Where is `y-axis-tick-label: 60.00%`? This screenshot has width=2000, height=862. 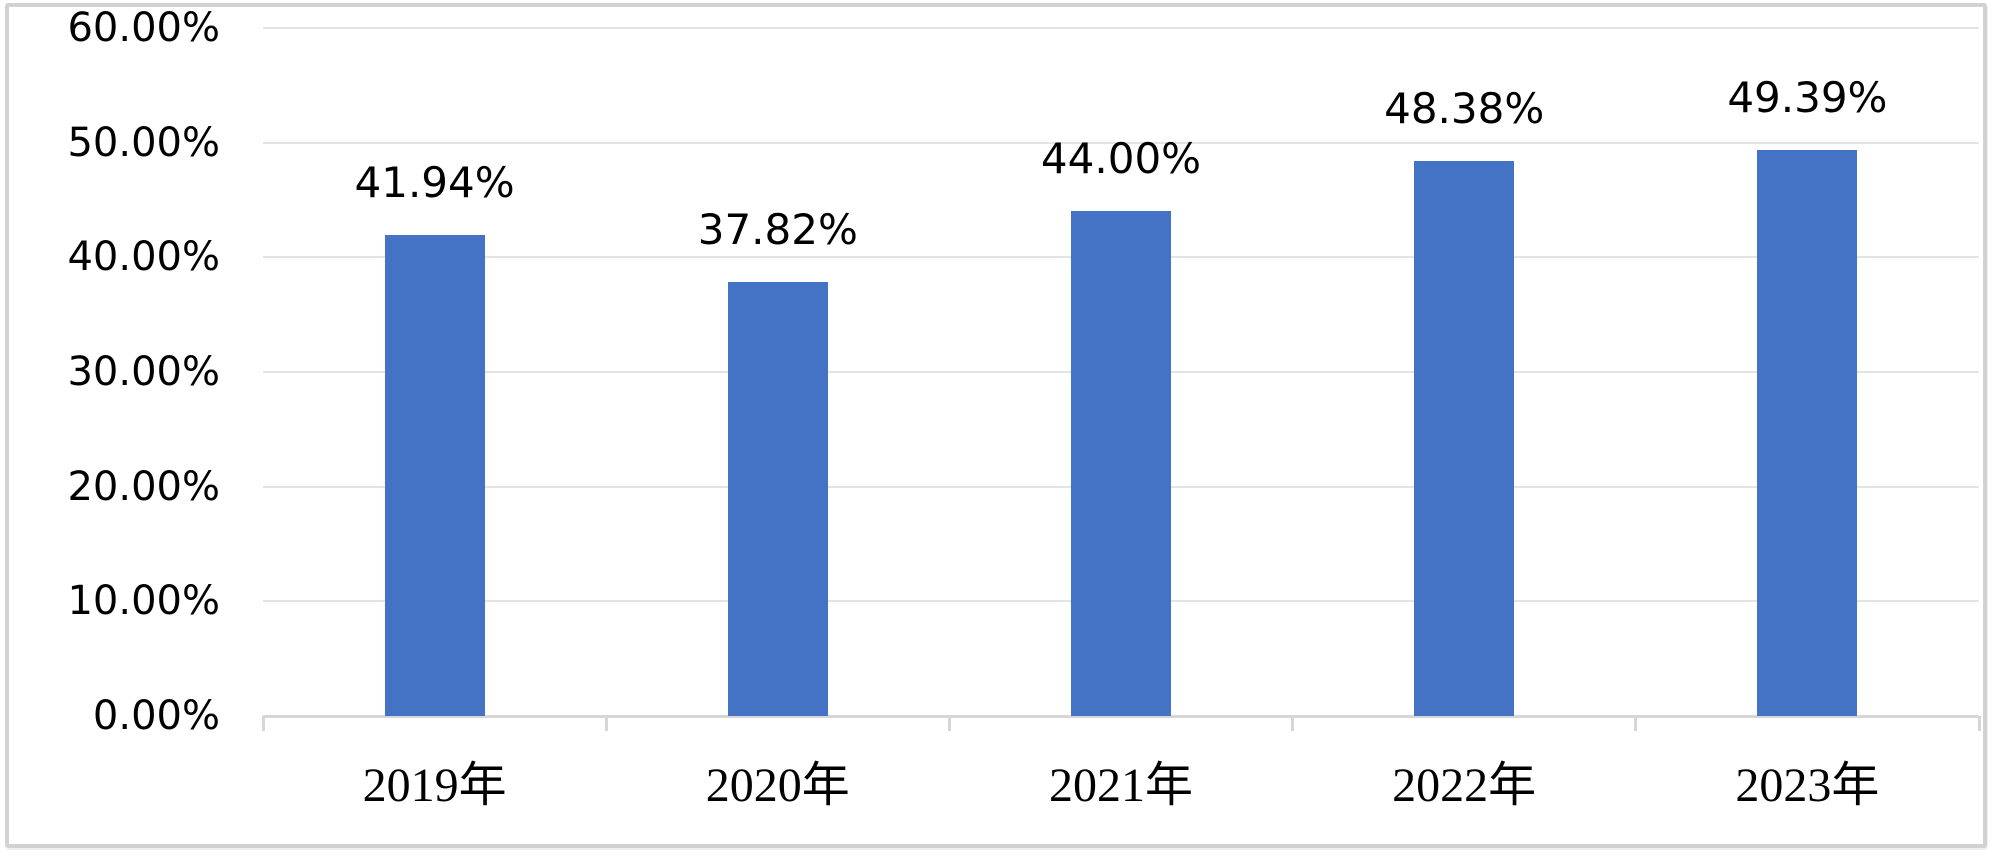 y-axis-tick-label: 60.00% is located at coordinates (143, 28).